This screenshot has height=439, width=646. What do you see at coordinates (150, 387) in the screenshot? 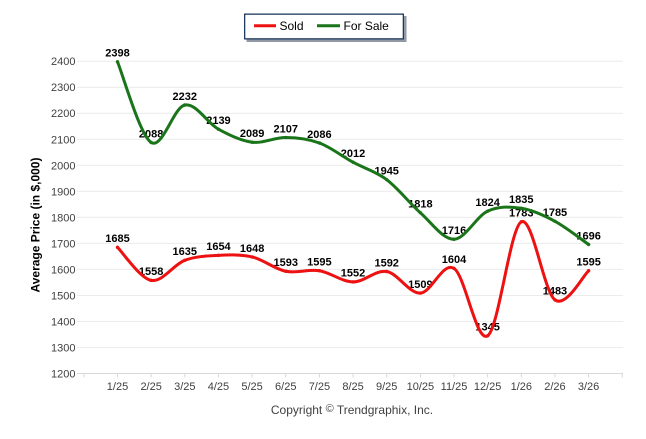
I see `svg-text: 2/25` at bounding box center [150, 387].